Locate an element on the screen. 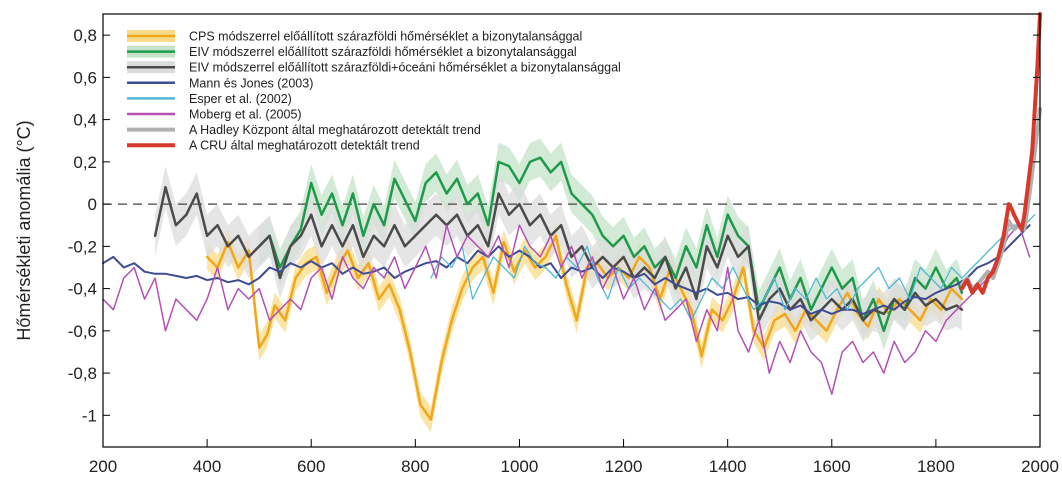 The width and height of the screenshot is (1062, 489). y-tick-label: 0,2 is located at coordinates (85, 162).